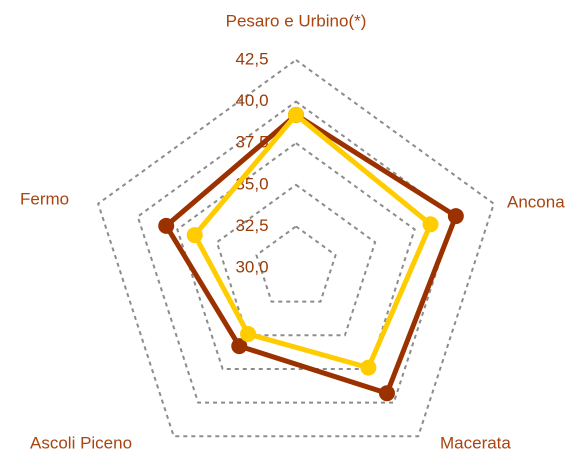 The height and width of the screenshot is (455, 582). What do you see at coordinates (44, 198) in the screenshot?
I see `category-label: Fermo` at bounding box center [44, 198].